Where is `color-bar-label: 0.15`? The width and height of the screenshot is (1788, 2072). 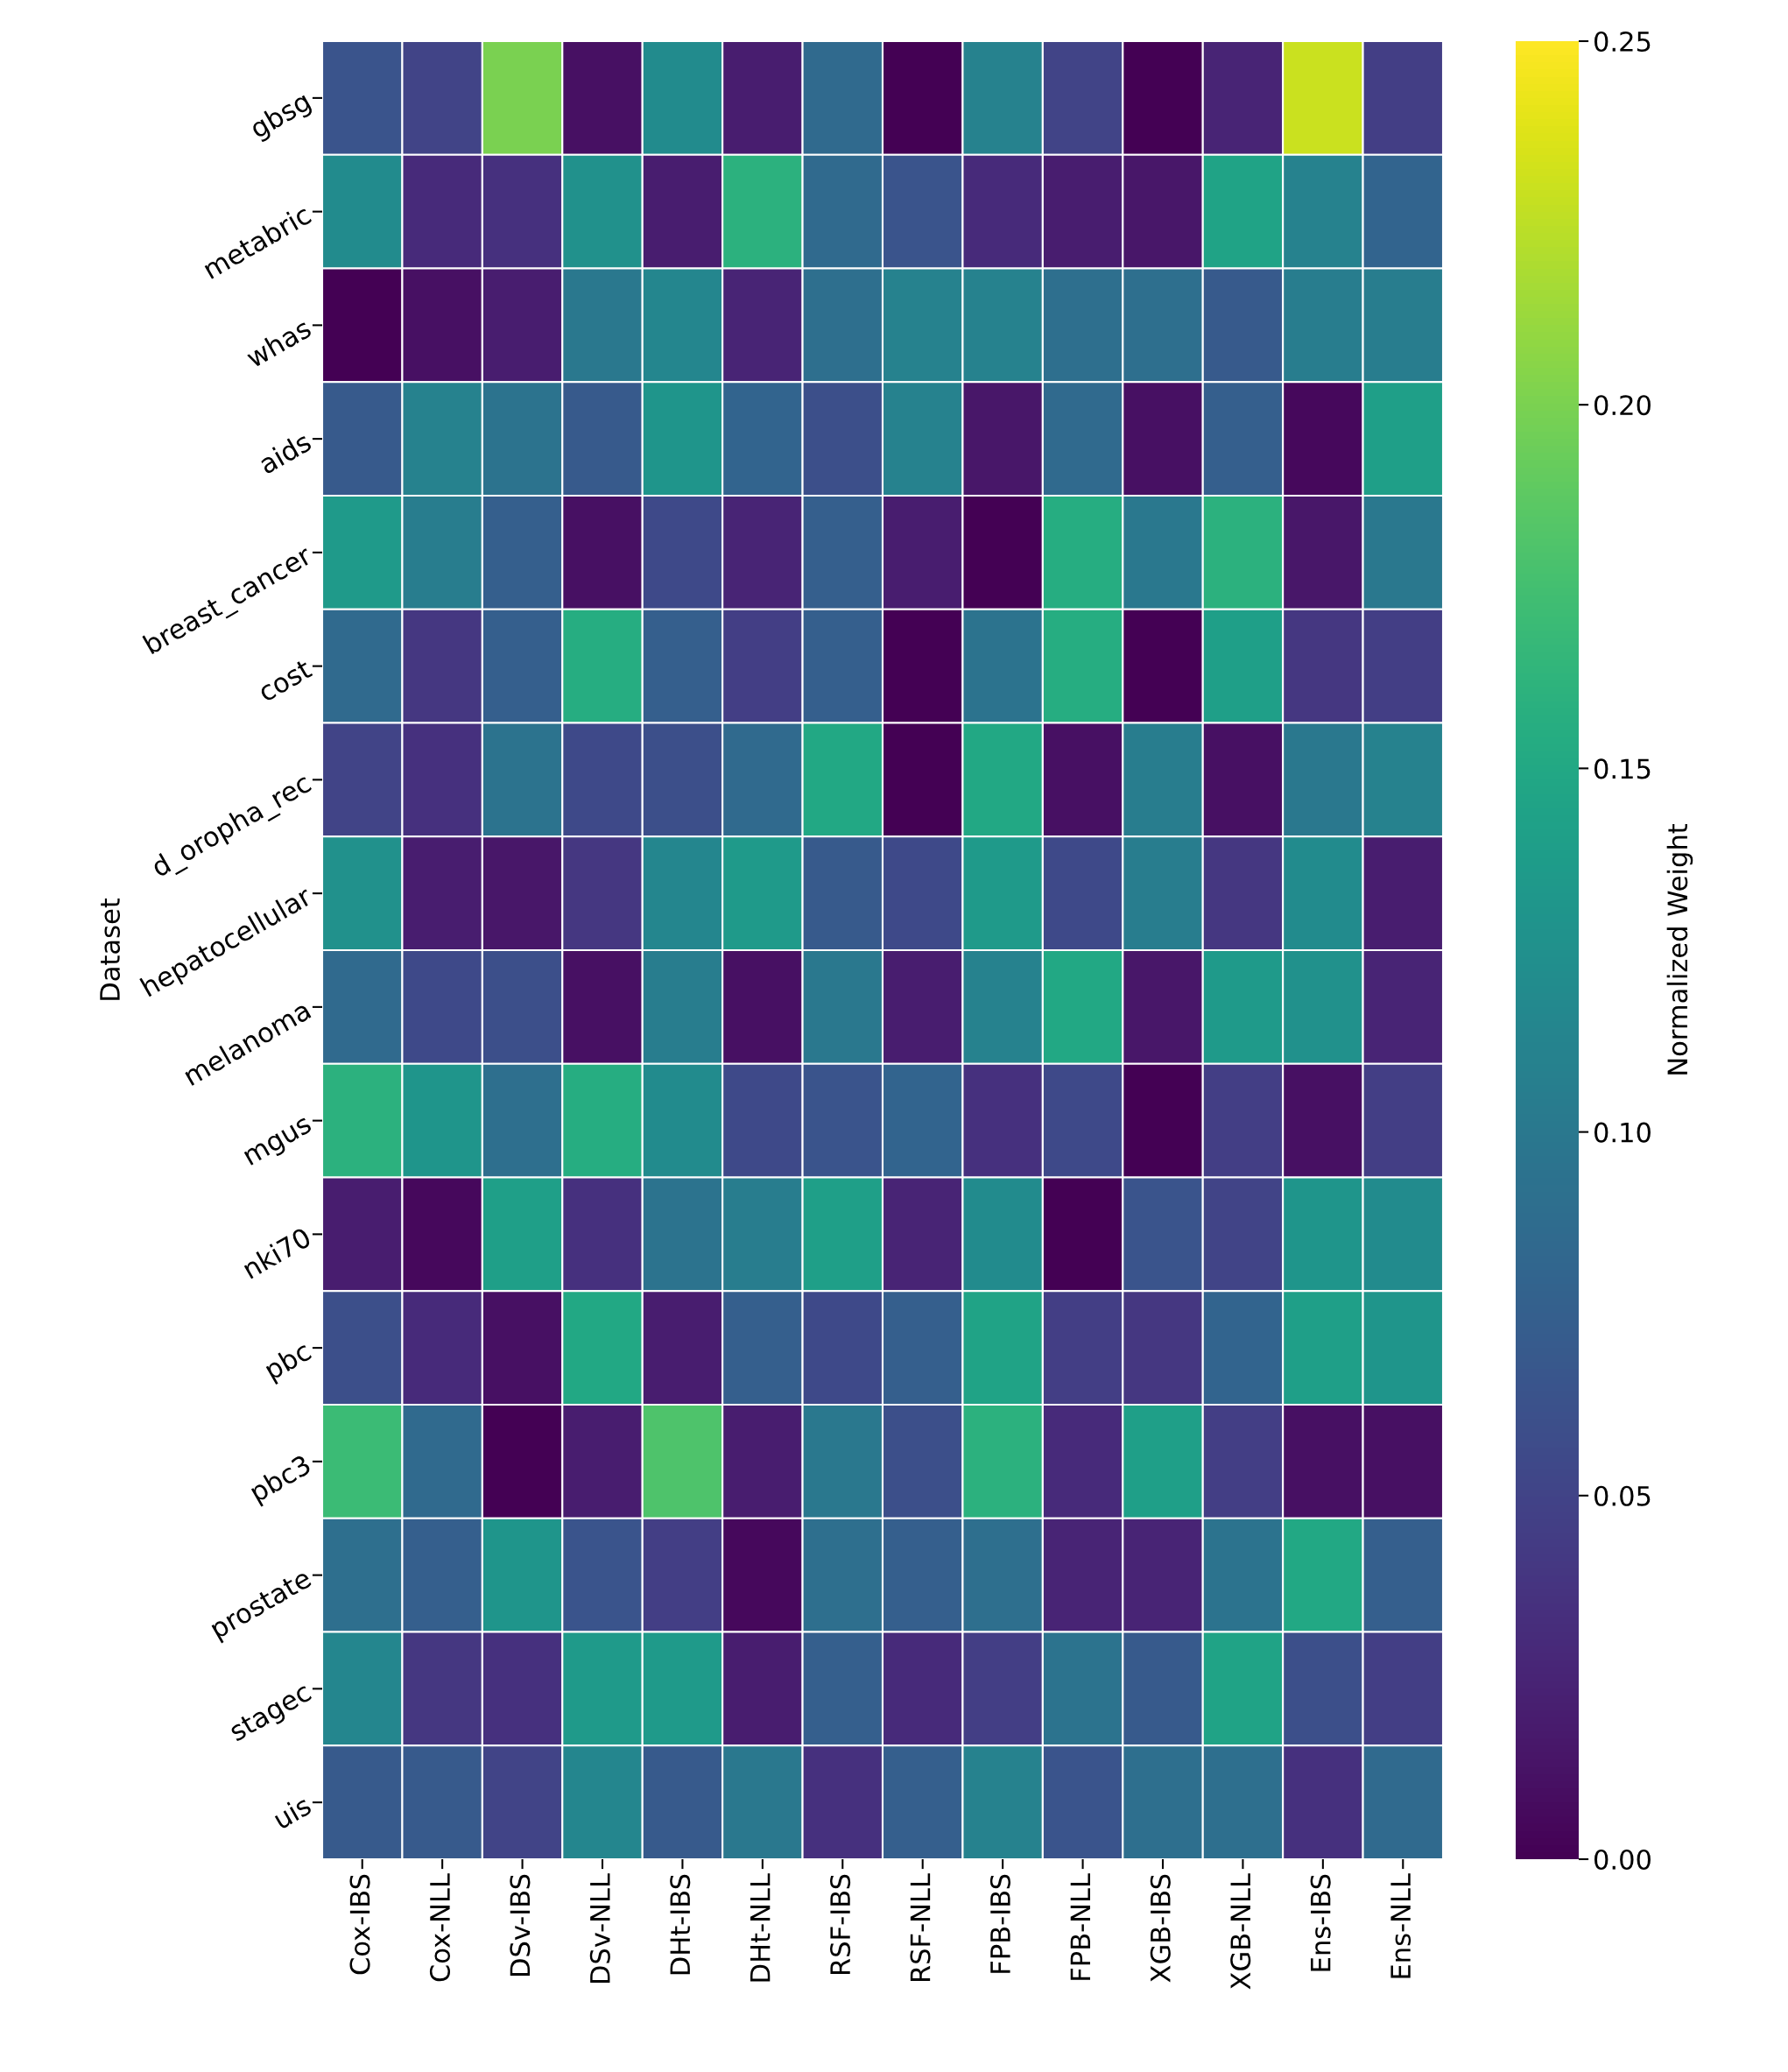 color-bar-label: 0.15 is located at coordinates (1622, 769).